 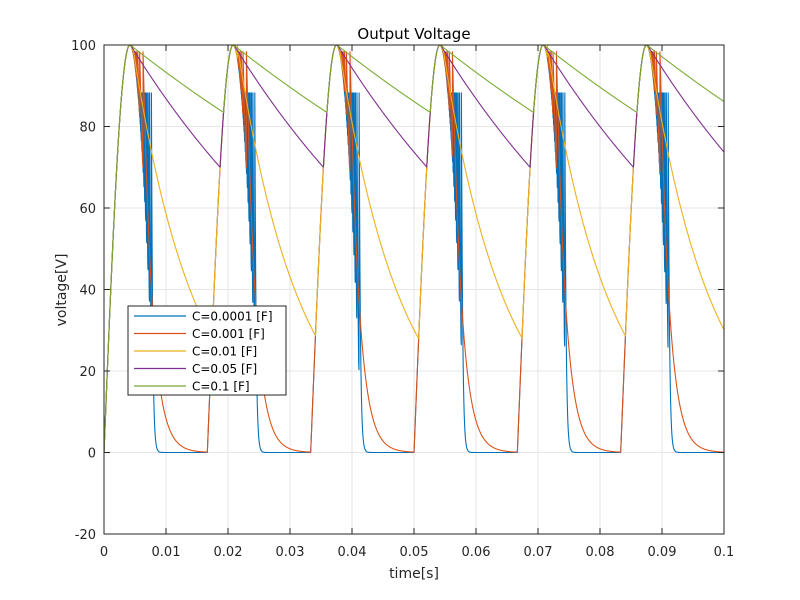 What do you see at coordinates (87, 291) in the screenshot?
I see `y-tick-label: 40` at bounding box center [87, 291].